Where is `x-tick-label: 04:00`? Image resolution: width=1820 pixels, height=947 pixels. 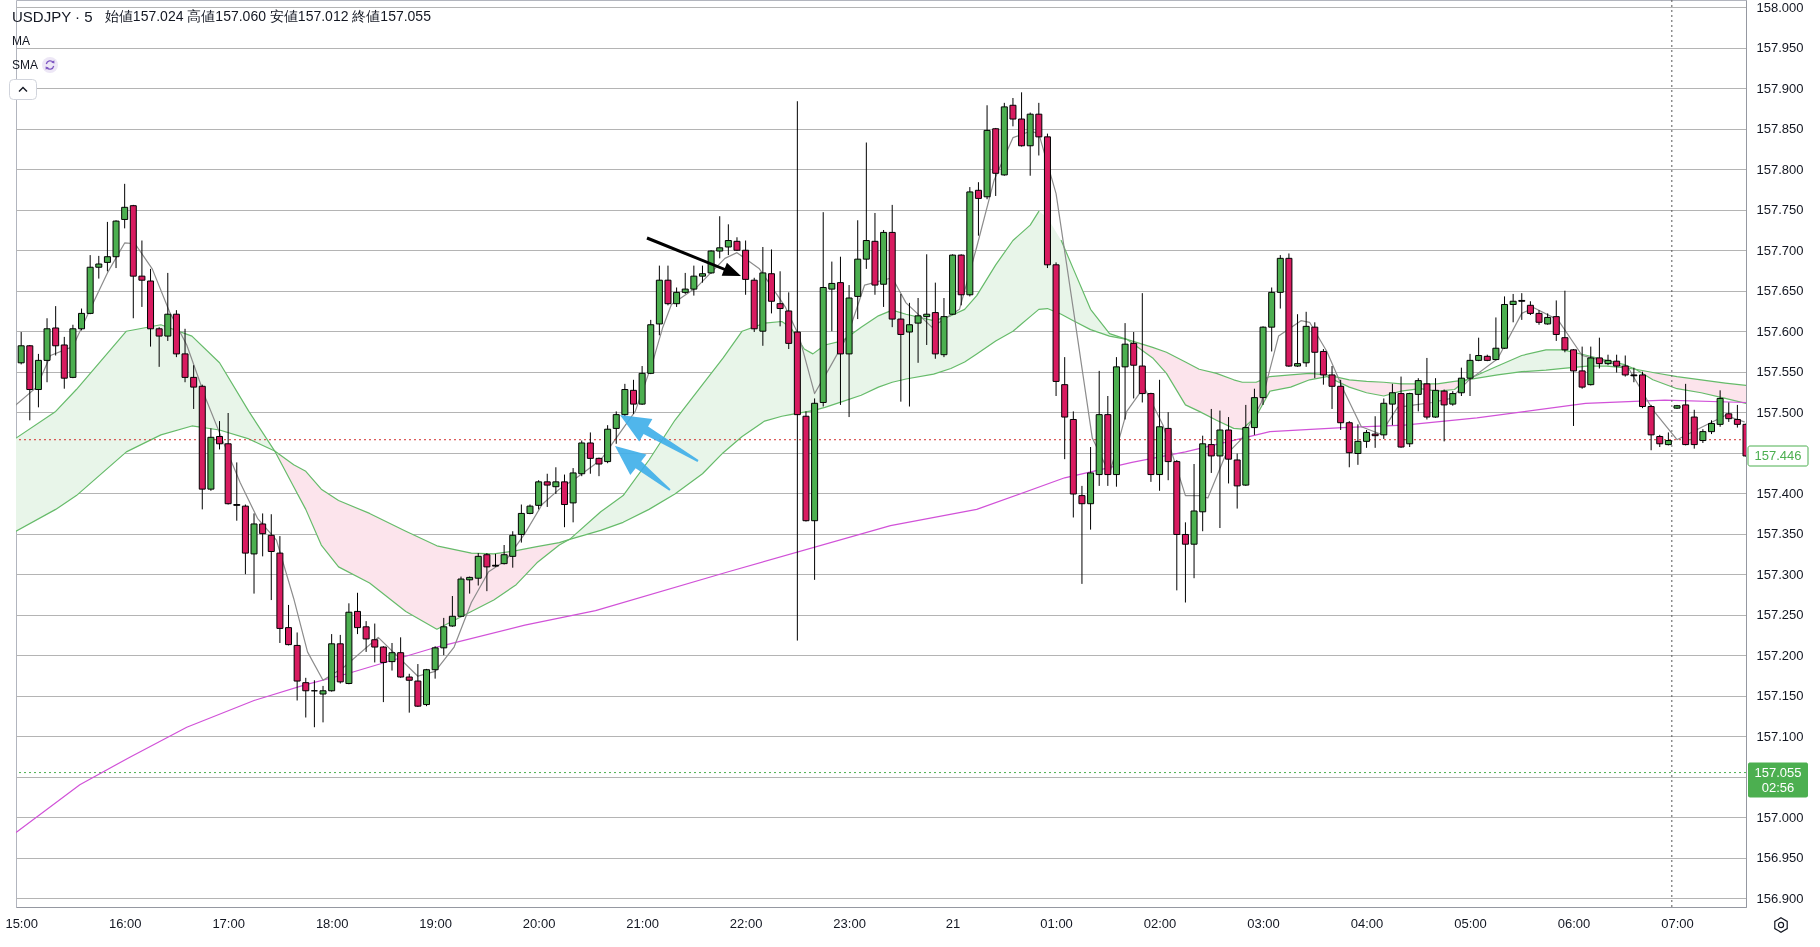 x-tick-label: 04:00 is located at coordinates (1367, 923).